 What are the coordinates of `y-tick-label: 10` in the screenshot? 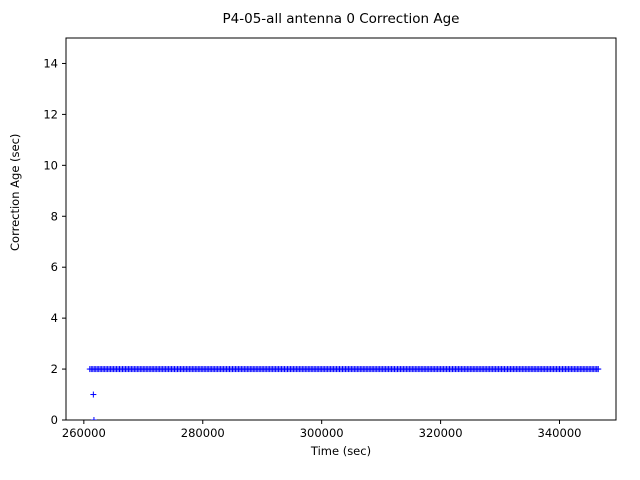 It's located at (50, 165).